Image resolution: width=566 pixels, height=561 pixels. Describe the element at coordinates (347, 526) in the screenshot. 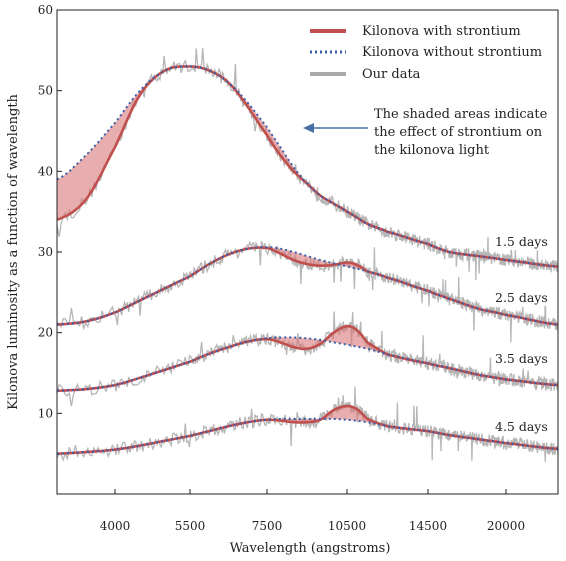

I see `x-tick-label: 10500` at that location.